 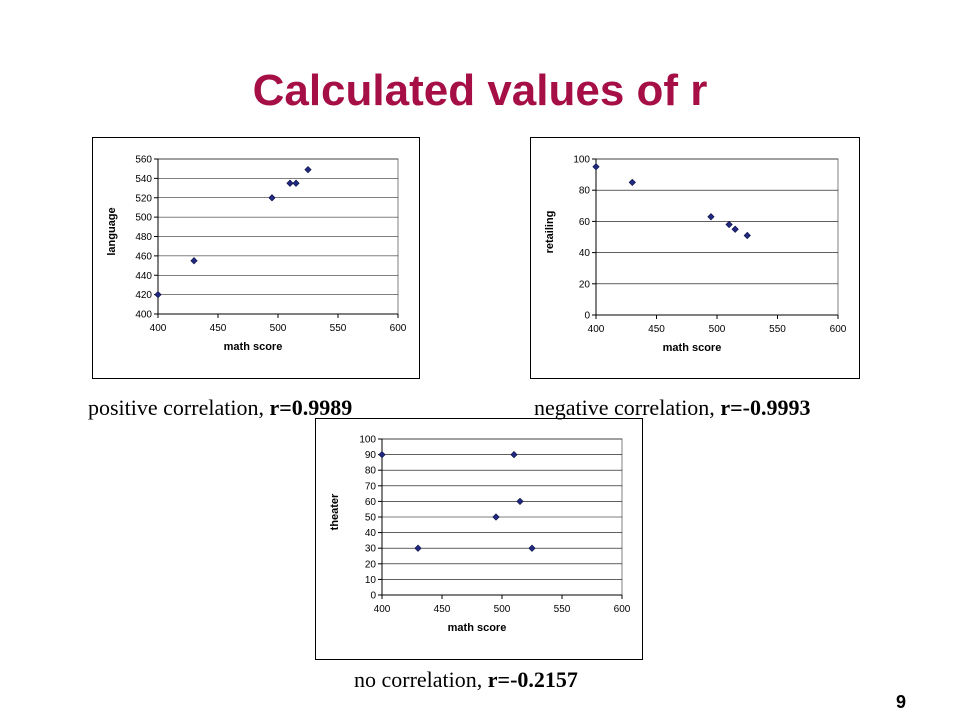 I want to click on y-tick-label: 440, so click(x=143, y=276).